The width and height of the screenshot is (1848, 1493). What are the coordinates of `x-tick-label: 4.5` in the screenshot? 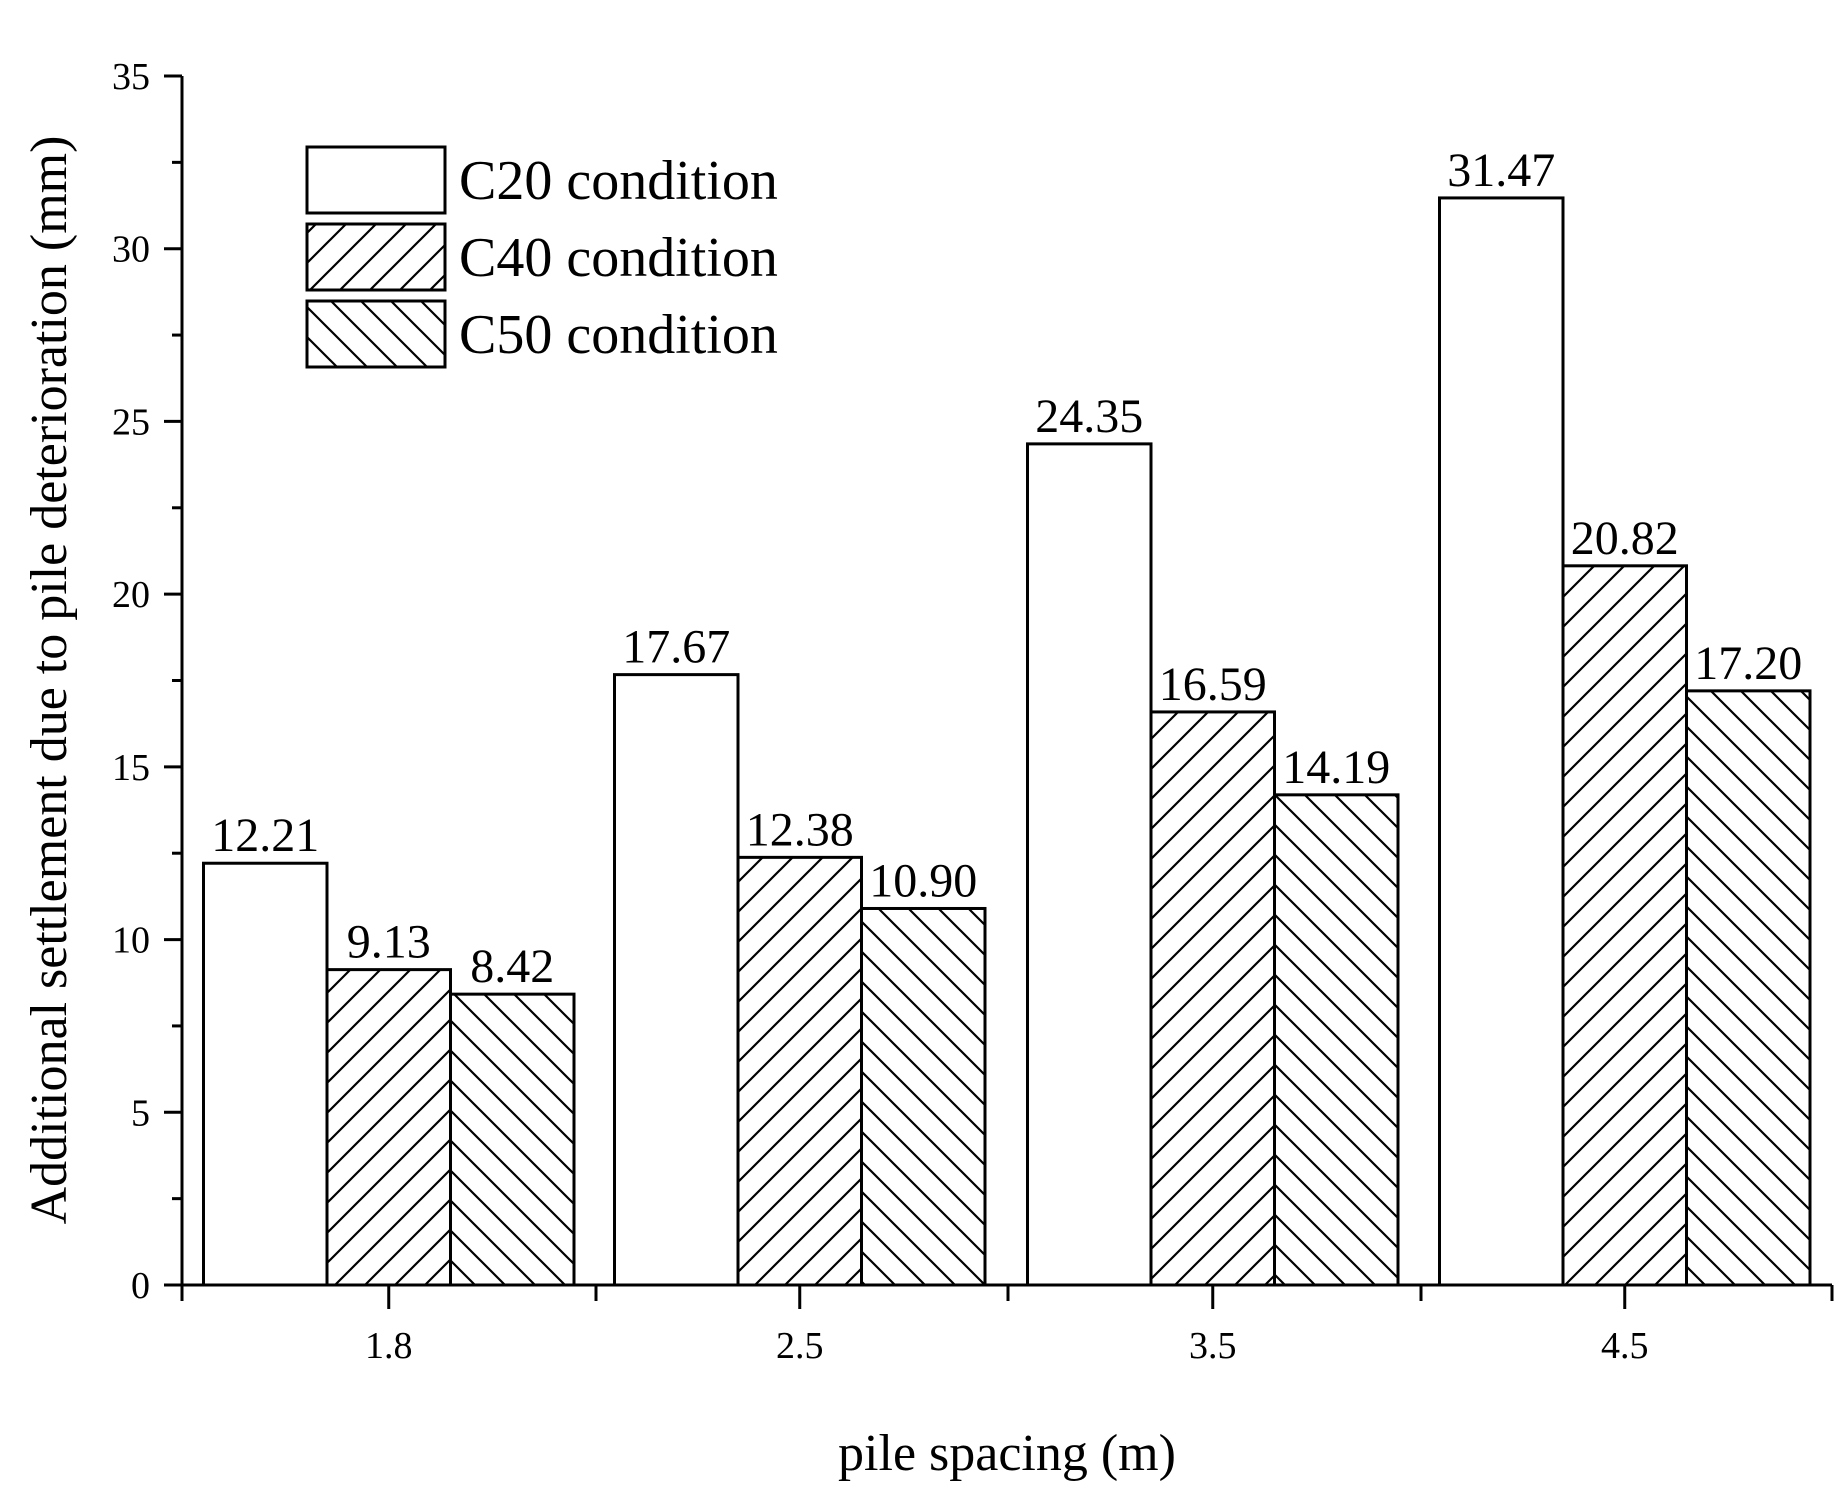 It's located at (1625, 1346).